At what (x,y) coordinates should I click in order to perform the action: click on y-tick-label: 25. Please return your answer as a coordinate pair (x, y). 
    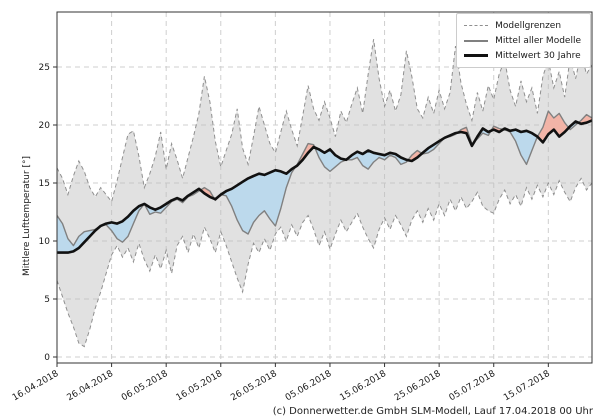
    Looking at the image, I should click on (44, 68).